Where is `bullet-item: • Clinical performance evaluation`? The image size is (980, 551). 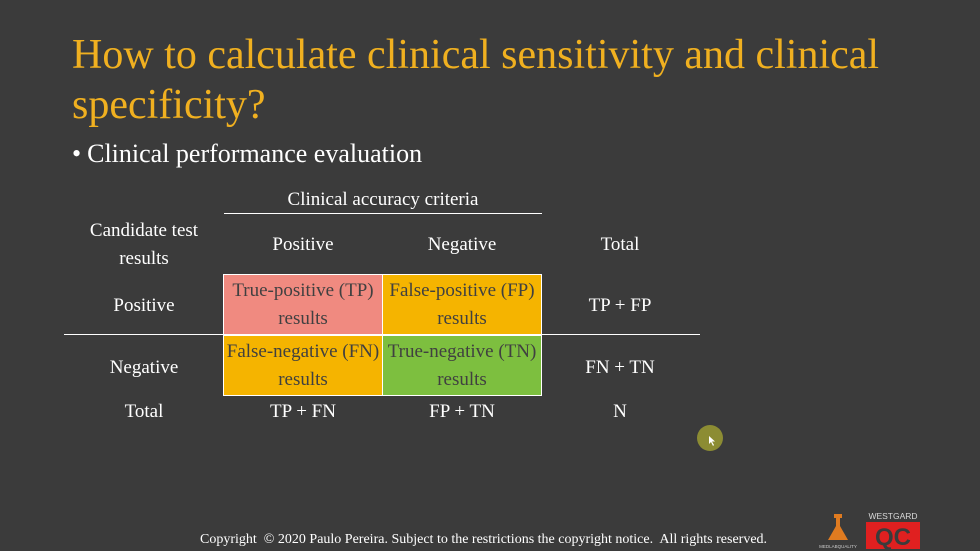
bullet-item: • Clinical performance evaluation is located at coordinates (247, 154).